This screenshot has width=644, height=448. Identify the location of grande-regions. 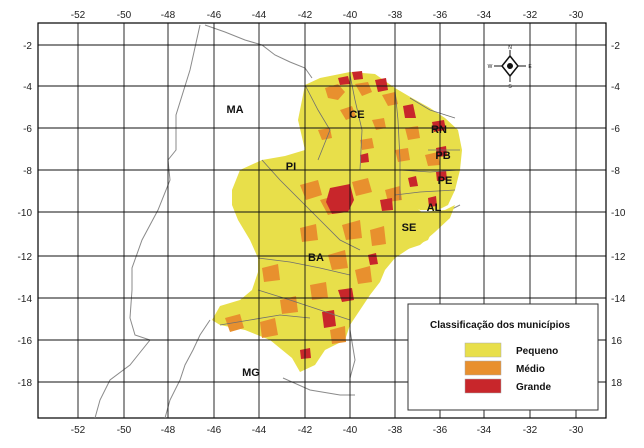
(373, 215).